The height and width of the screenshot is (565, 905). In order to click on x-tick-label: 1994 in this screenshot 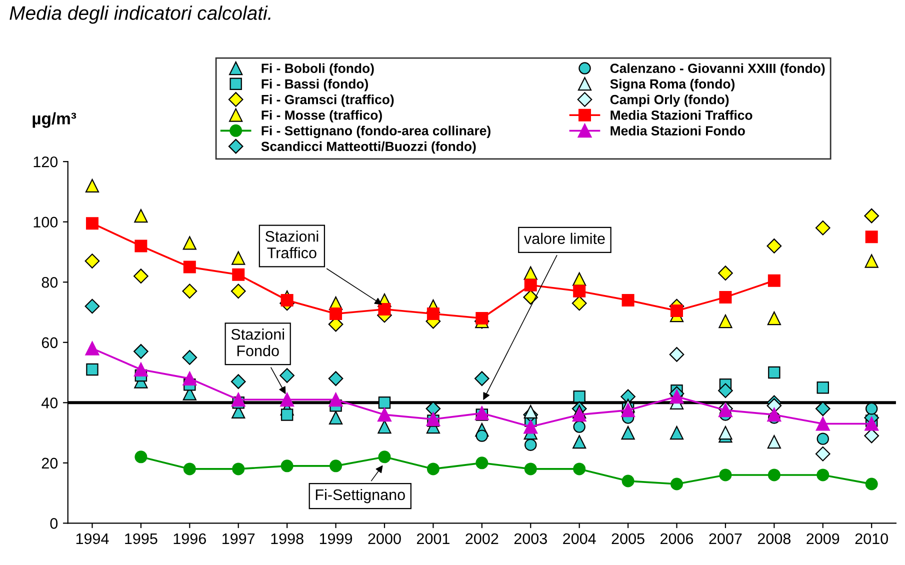, I will do `click(92, 538)`.